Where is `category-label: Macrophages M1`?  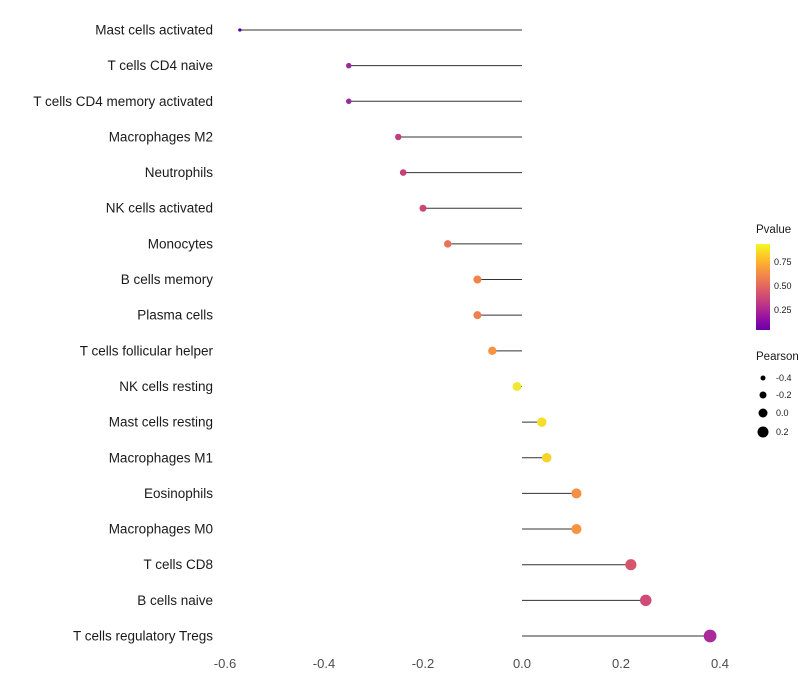
category-label: Macrophages M1 is located at coordinates (161, 457).